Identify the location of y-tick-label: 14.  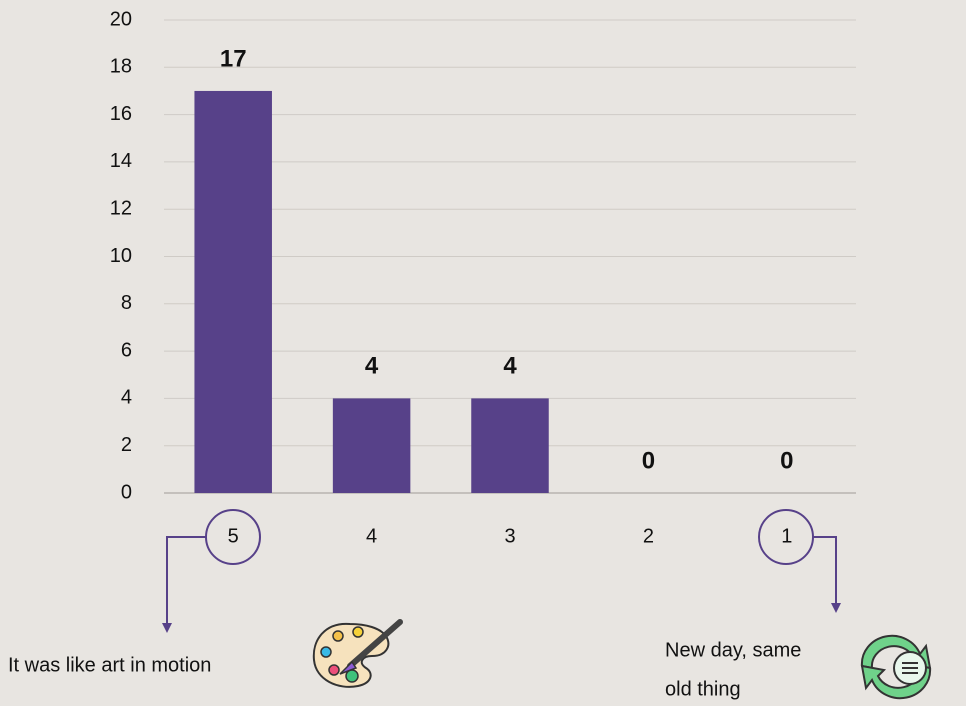
(121, 161).